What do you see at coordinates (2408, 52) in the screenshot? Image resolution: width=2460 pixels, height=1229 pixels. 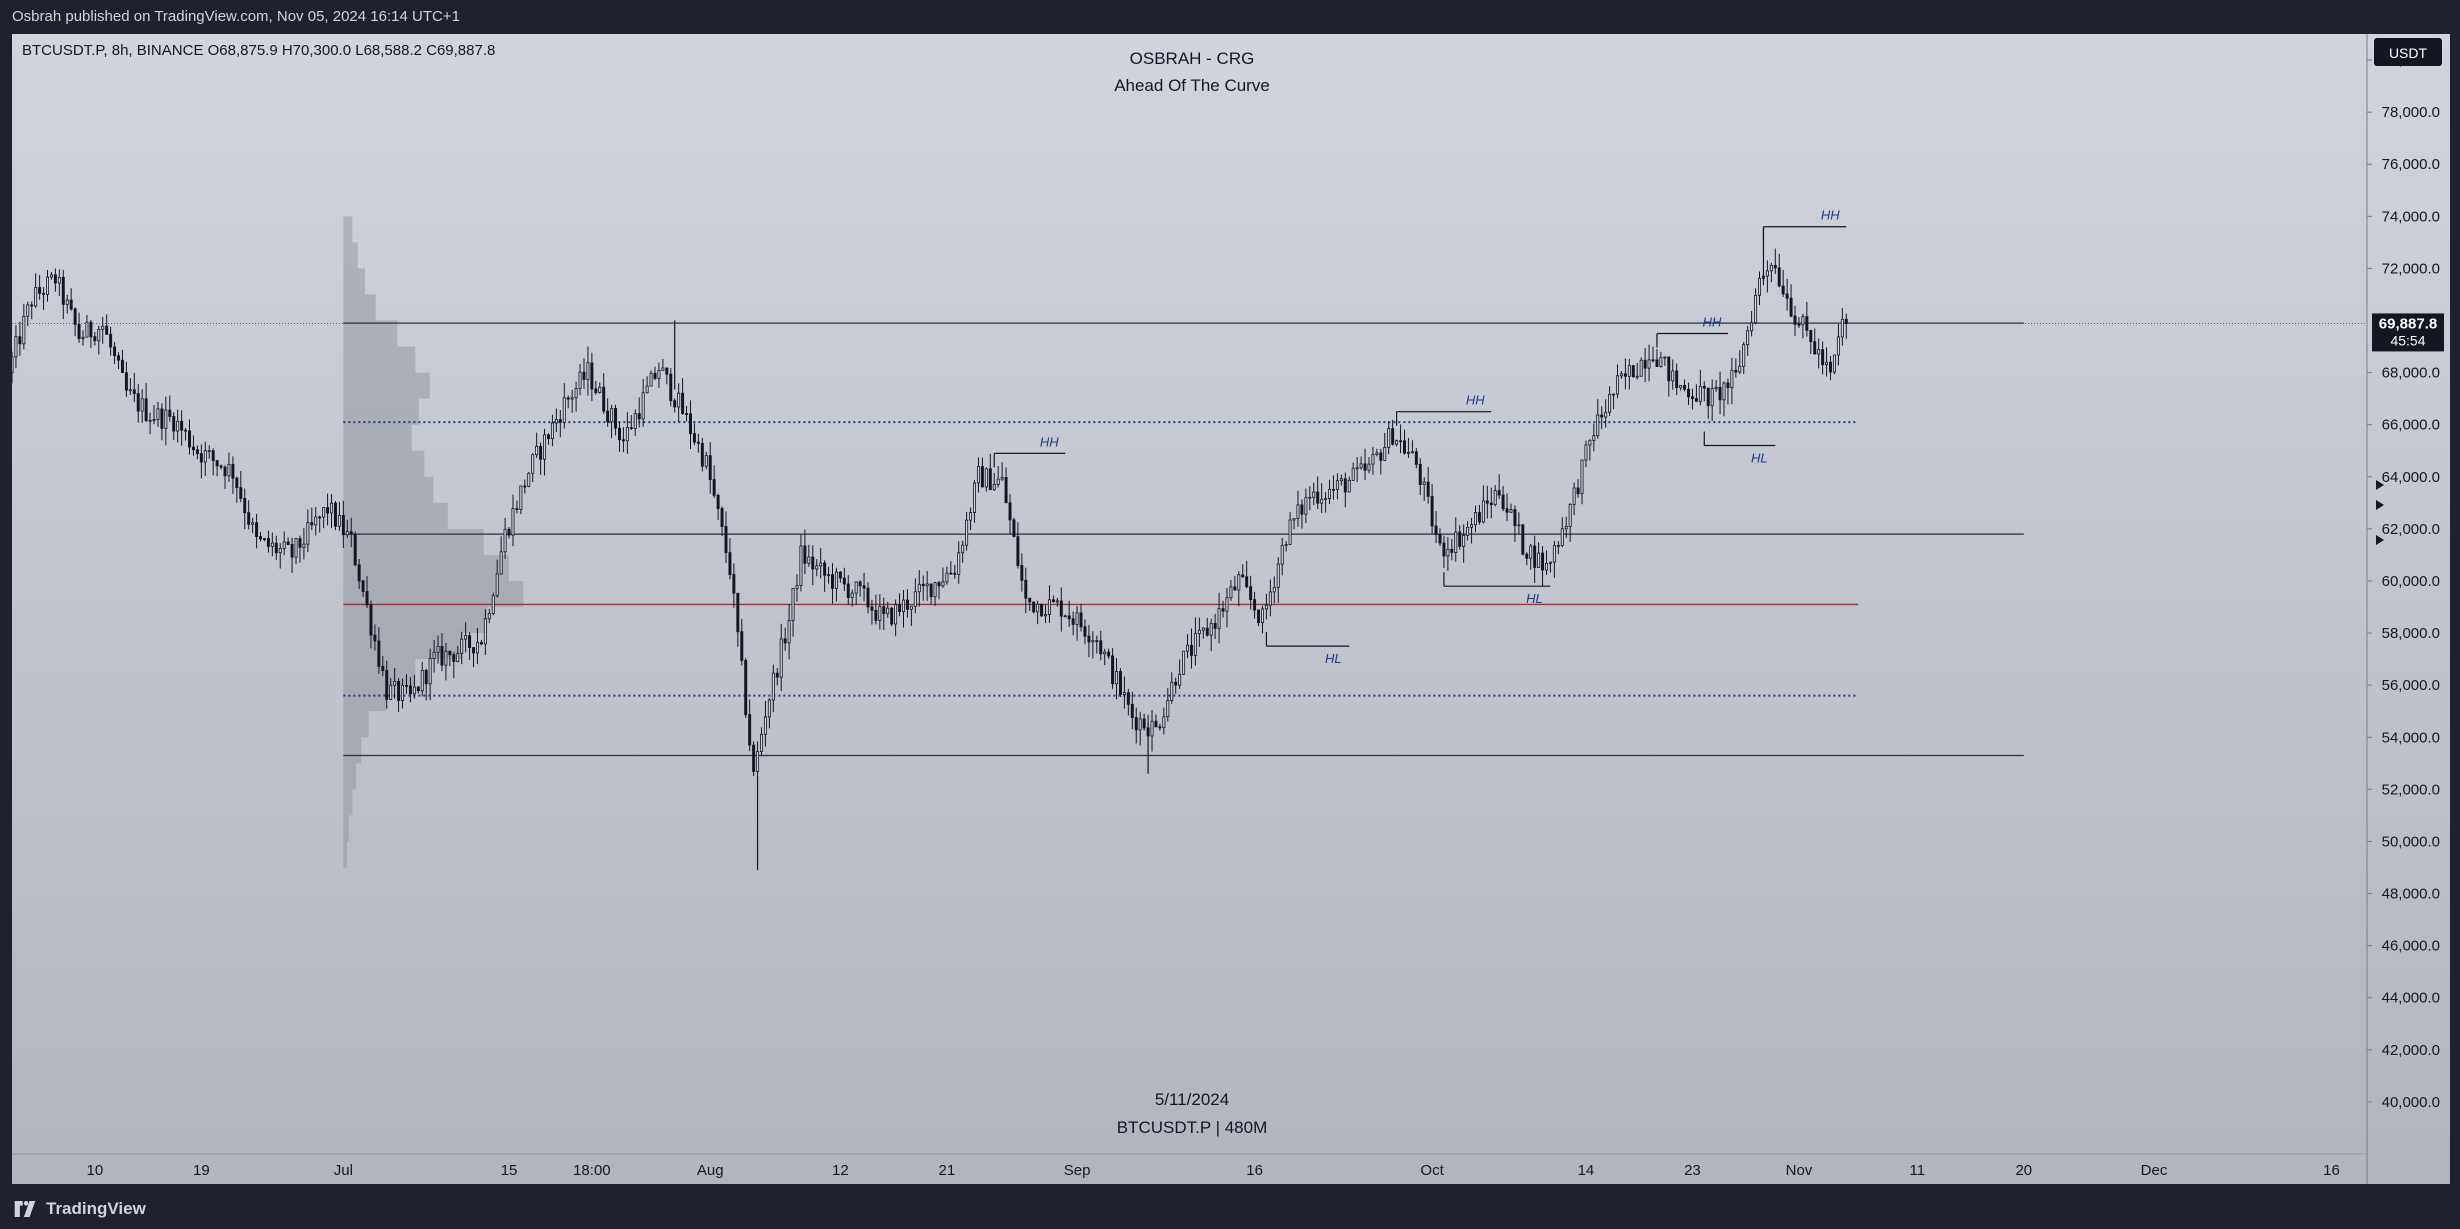 I see `currency-badge: USDT` at bounding box center [2408, 52].